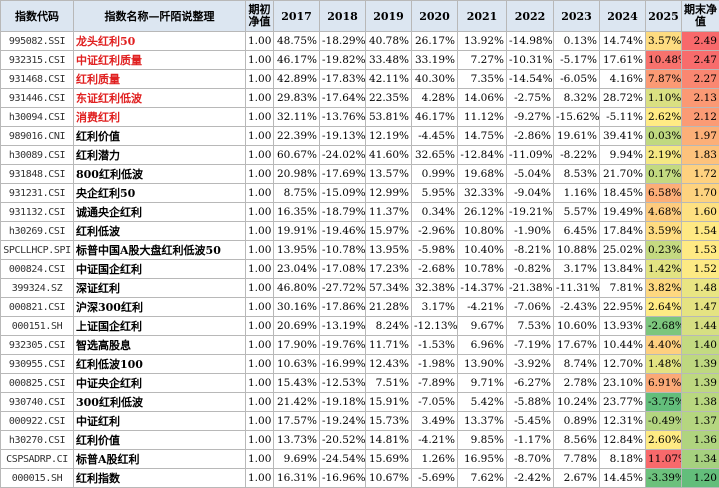 This screenshot has width=719, height=488. I want to click on table-cell: -5.17%, so click(576, 60).